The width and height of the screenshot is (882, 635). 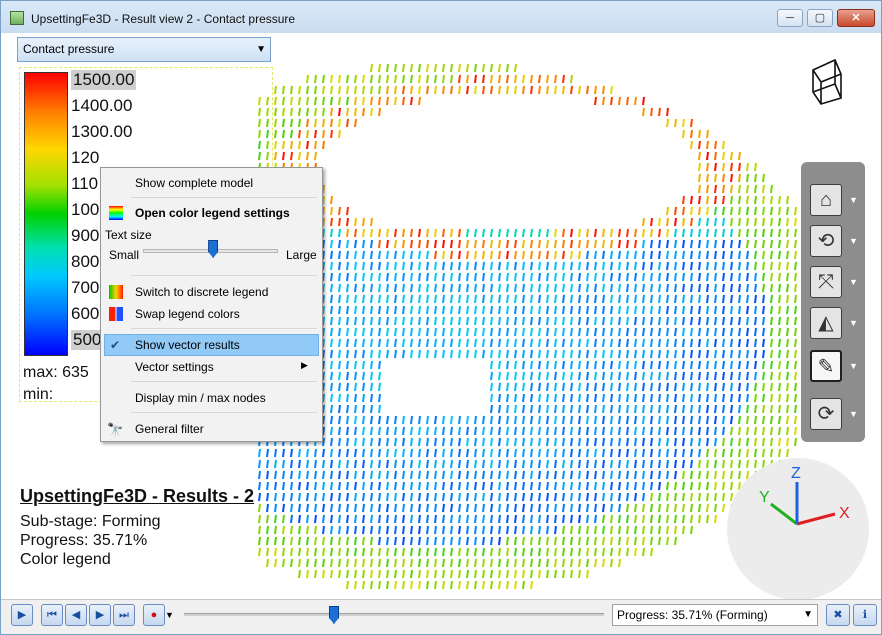 I want to click on progress-dropdown-value: Progress: 35.71% (Forming), so click(x=692, y=615).